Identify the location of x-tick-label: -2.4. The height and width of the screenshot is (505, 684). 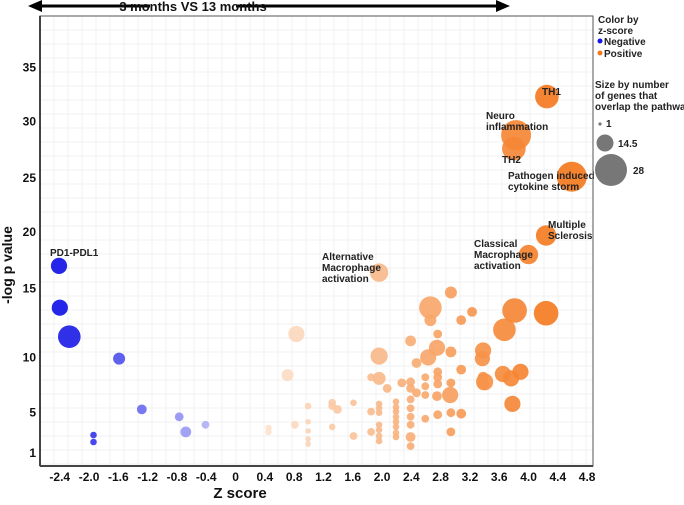
(59, 477).